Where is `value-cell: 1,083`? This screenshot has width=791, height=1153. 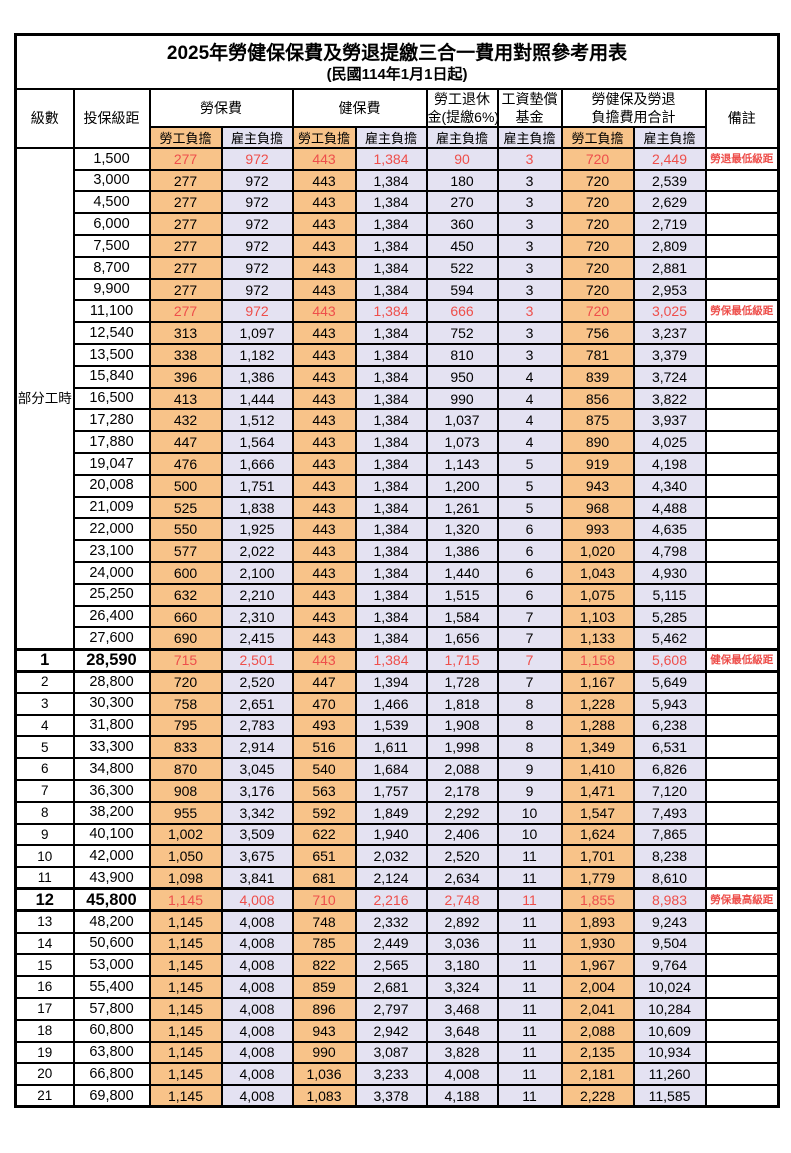 value-cell: 1,083 is located at coordinates (324, 1096).